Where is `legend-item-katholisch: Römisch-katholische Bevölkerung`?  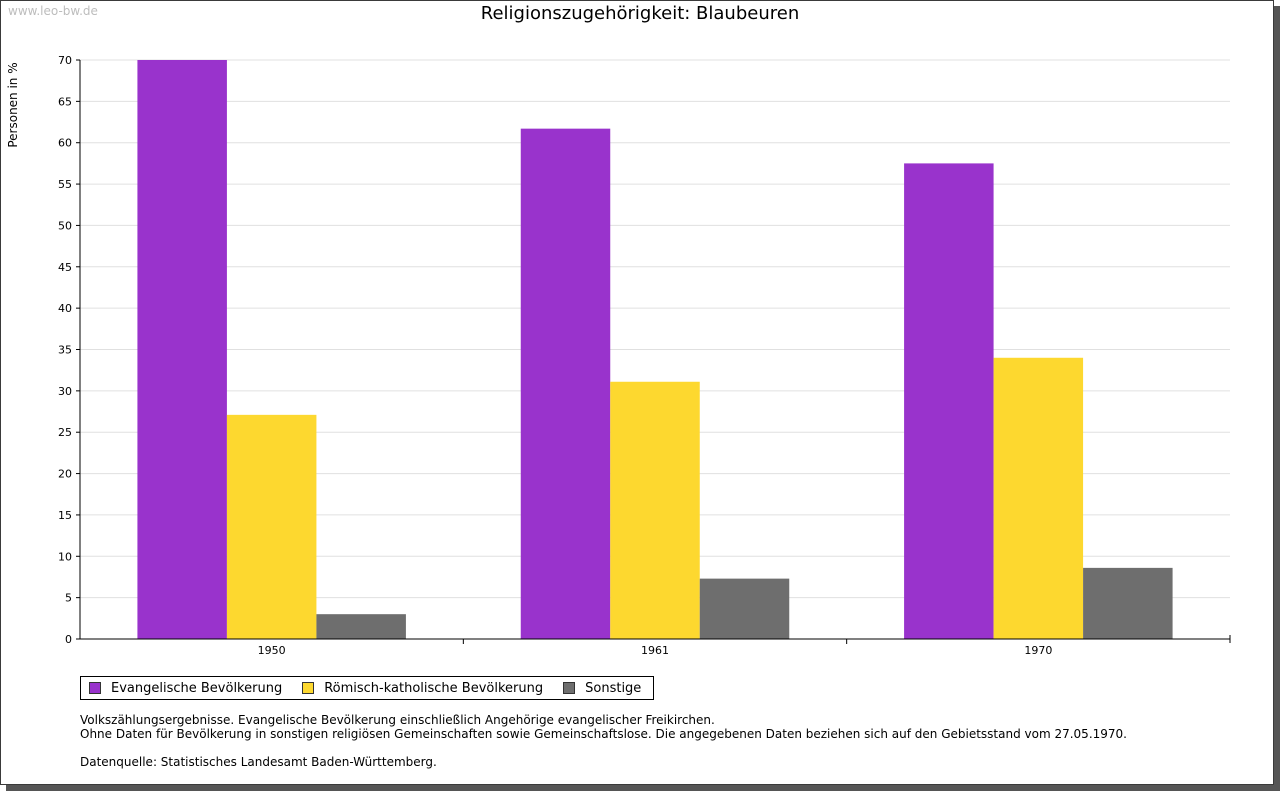 legend-item-katholisch: Römisch-katholische Bevölkerung is located at coordinates (422, 688).